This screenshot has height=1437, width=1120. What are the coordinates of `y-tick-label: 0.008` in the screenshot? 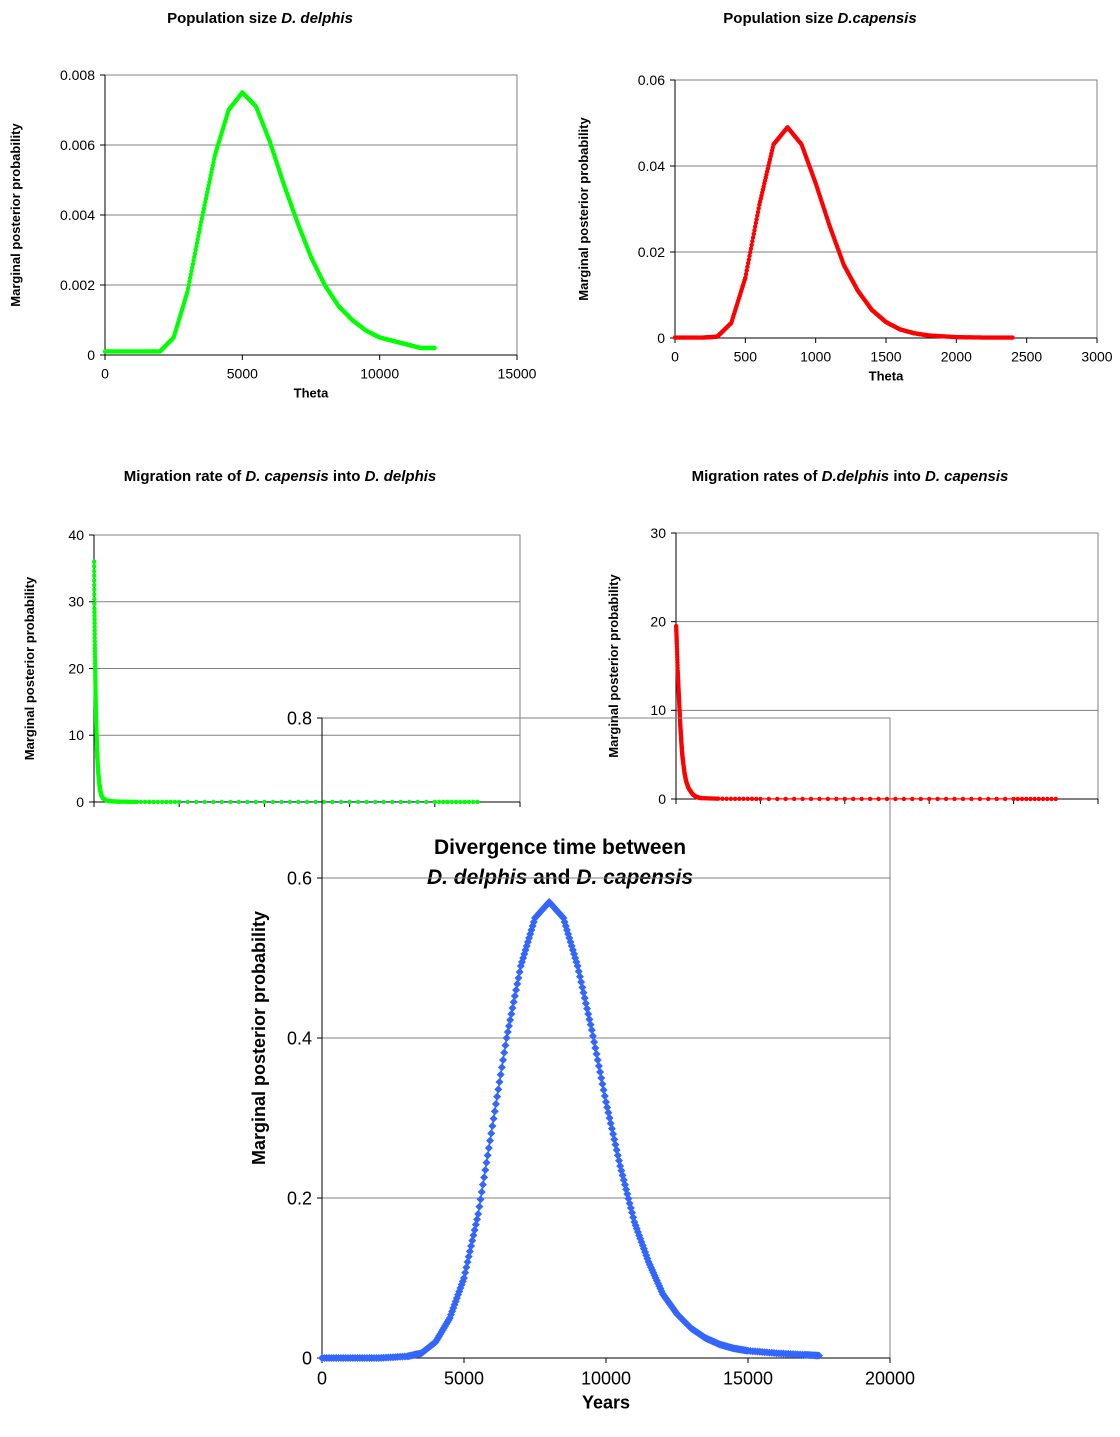 It's located at (77, 75).